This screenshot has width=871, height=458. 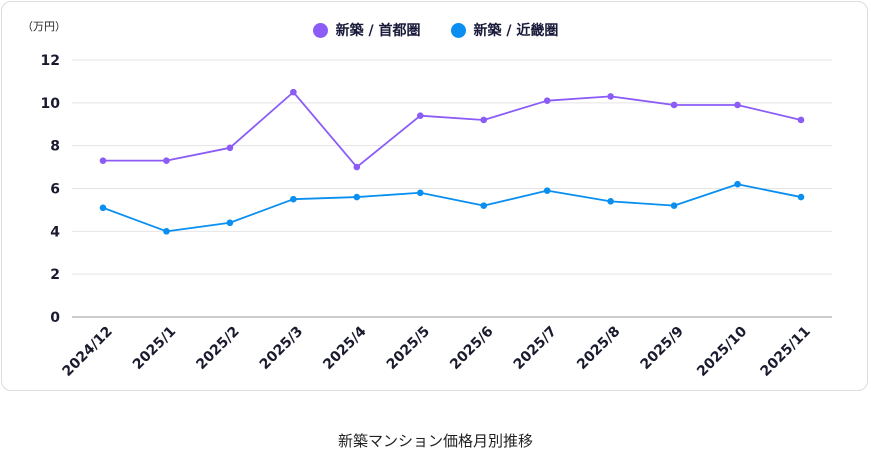 I want to click on x-tick-label: 2025/2, so click(x=217, y=348).